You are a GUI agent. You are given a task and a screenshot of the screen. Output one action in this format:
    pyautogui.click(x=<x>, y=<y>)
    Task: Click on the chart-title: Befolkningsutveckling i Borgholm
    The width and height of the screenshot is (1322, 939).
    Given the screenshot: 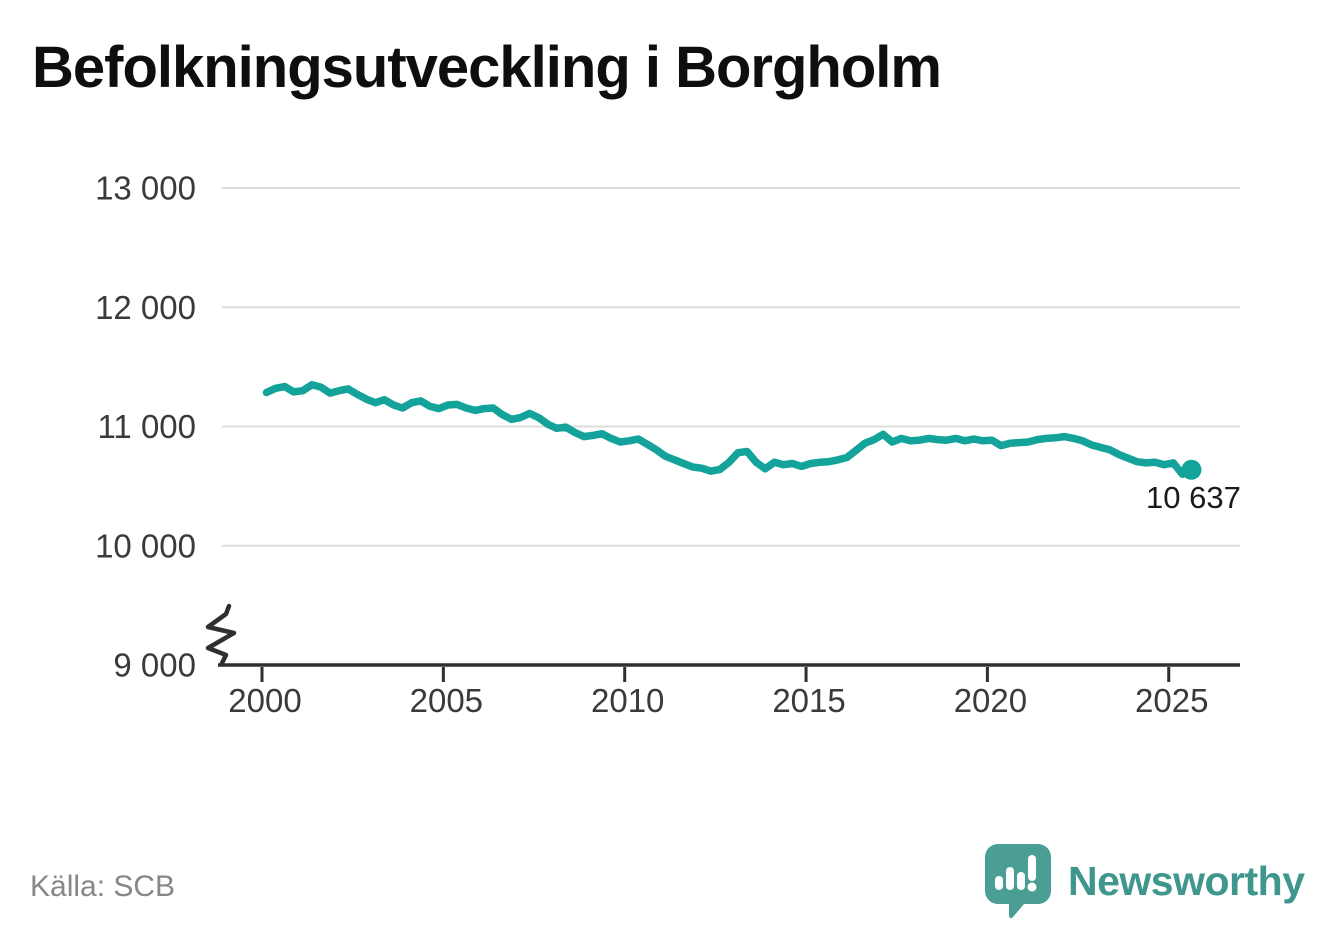 What is the action you would take?
    pyautogui.click(x=487, y=67)
    